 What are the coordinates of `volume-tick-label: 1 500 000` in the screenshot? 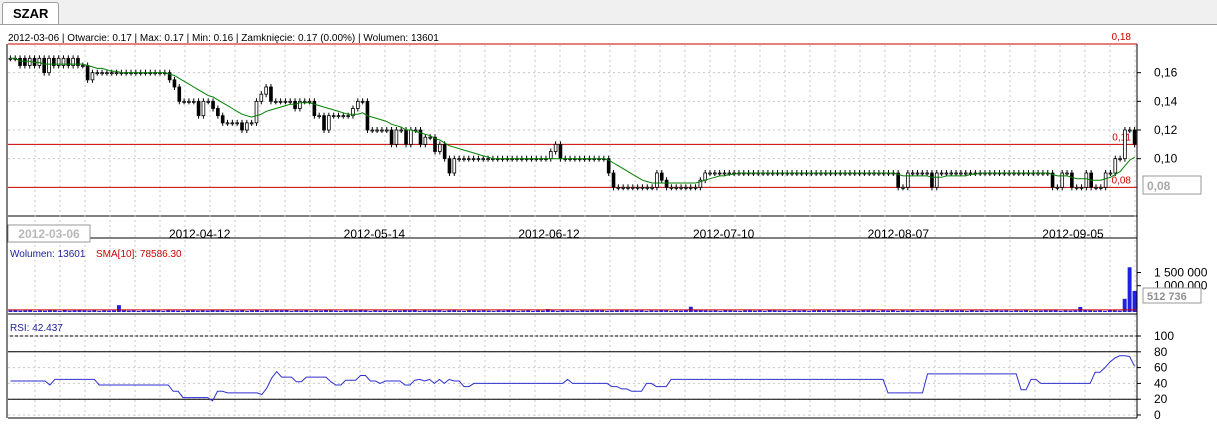 It's located at (1181, 273).